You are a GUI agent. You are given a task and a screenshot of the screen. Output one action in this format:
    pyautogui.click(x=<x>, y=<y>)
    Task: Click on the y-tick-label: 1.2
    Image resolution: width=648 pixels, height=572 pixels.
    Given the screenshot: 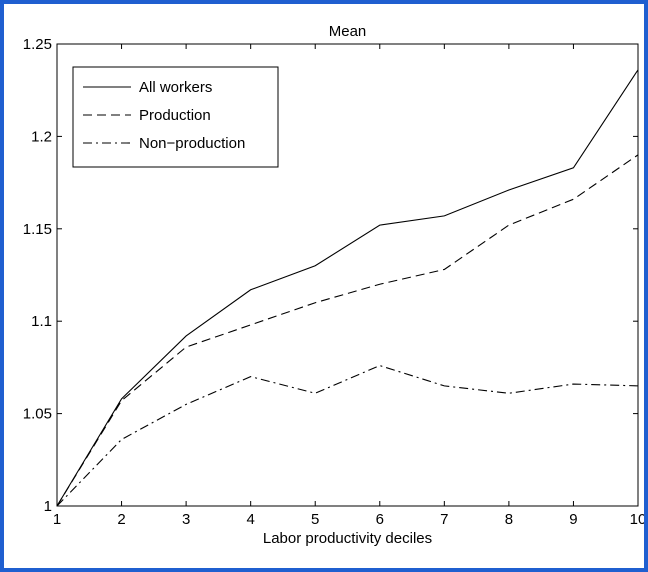 What is the action you would take?
    pyautogui.click(x=41, y=136)
    